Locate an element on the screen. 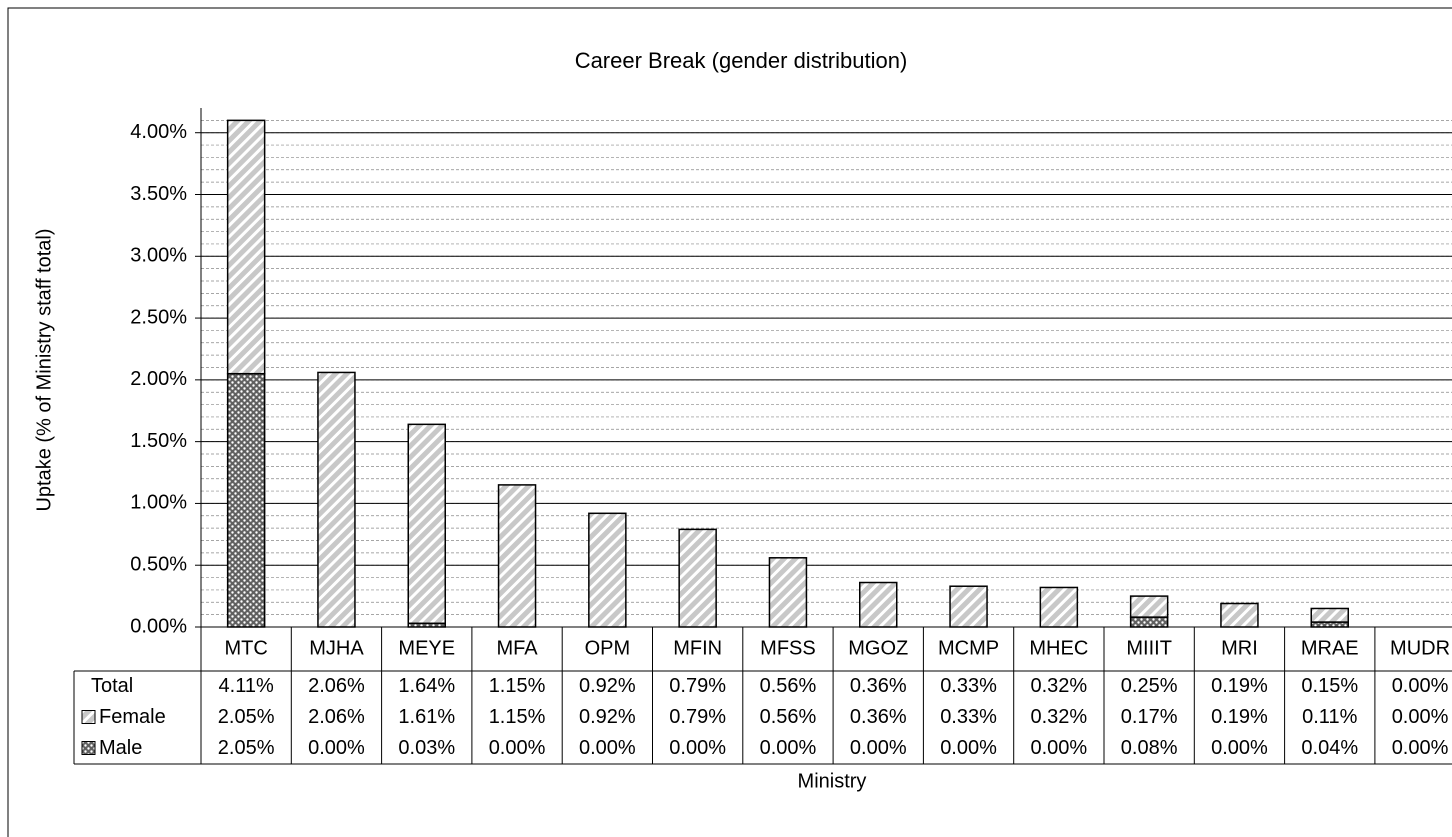 The height and width of the screenshot is (837, 1452). table-cell: 1.64% is located at coordinates (426, 686).